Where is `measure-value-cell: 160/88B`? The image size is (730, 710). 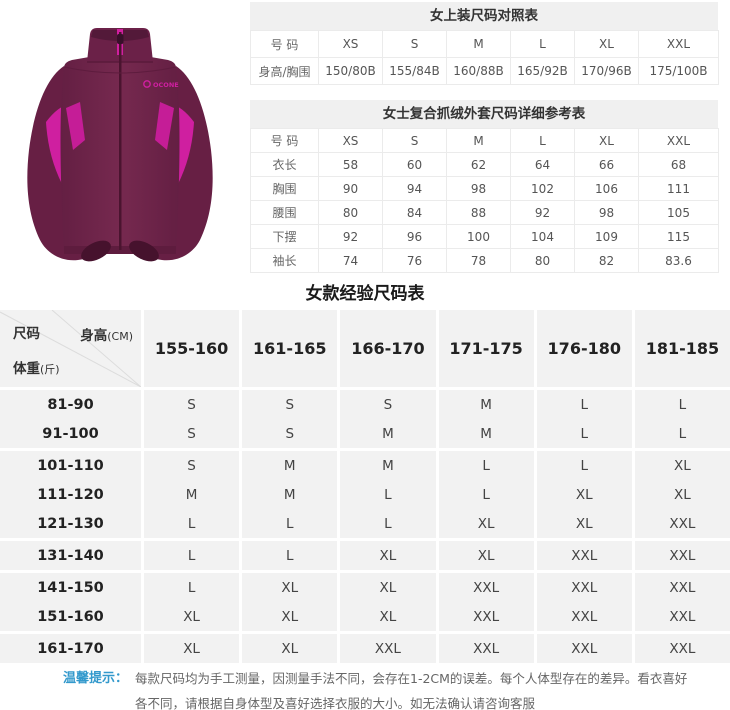
measure-value-cell: 160/88B is located at coordinates (478, 71).